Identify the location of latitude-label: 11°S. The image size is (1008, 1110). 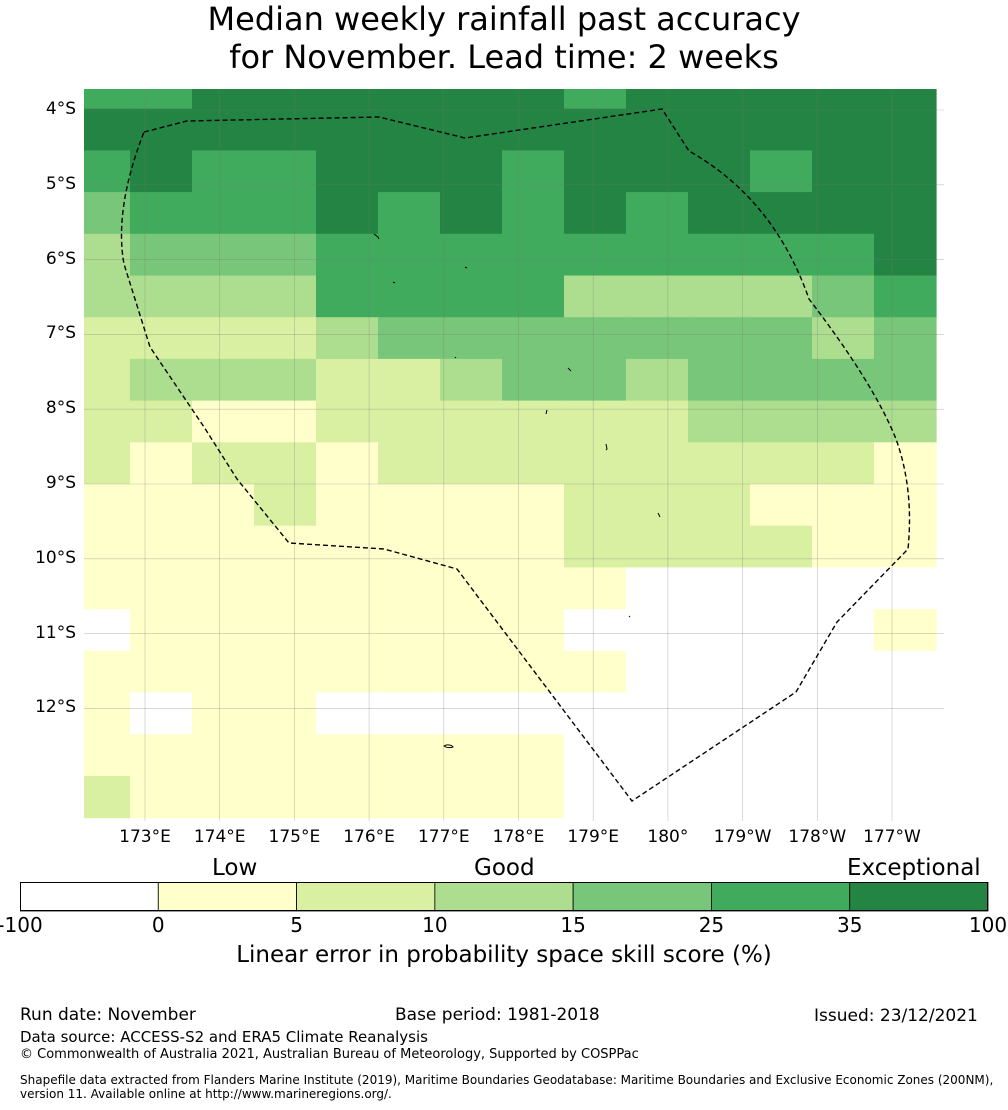
(55, 632).